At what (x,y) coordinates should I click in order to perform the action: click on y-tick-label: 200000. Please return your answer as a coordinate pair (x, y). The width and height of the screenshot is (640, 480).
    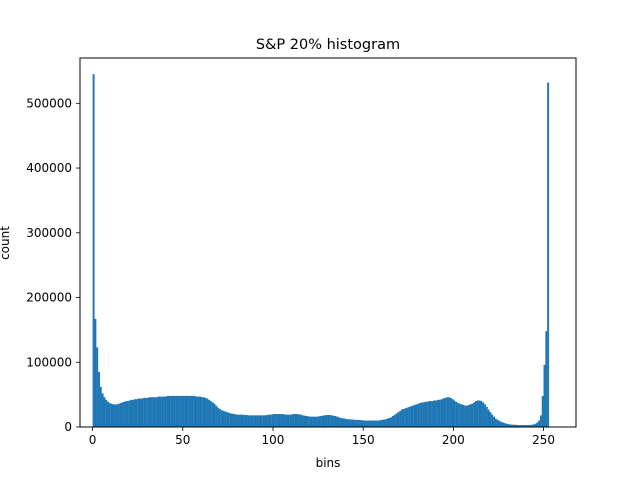
    Looking at the image, I should click on (49, 298).